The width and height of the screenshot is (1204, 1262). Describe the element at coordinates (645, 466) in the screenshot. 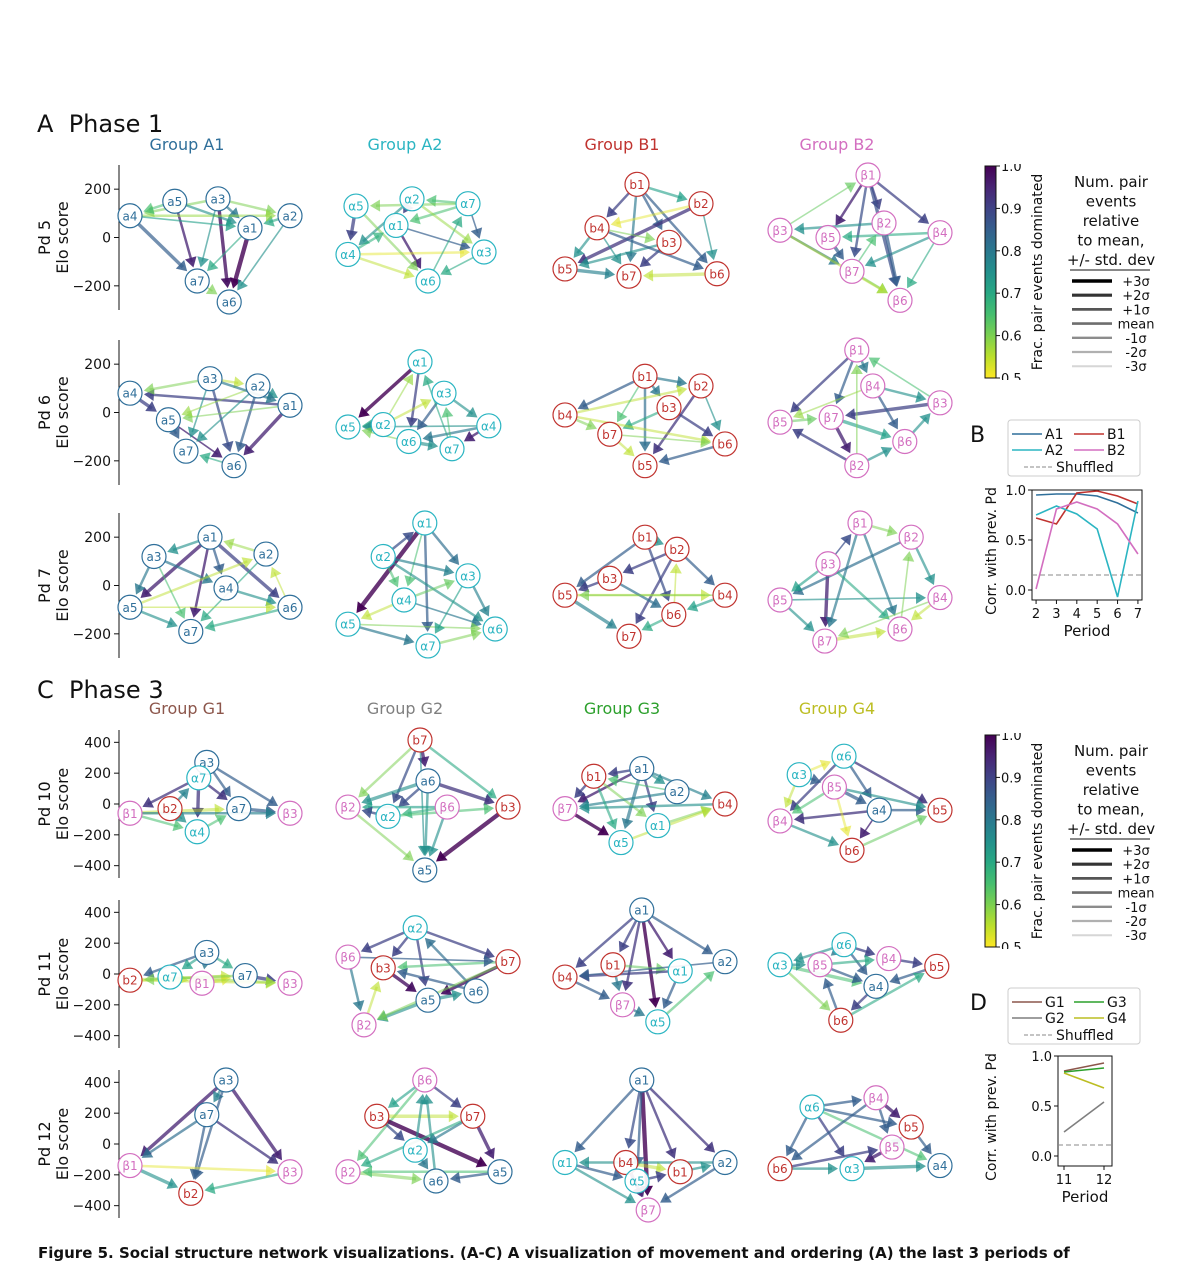

I see `node: b5` at that location.